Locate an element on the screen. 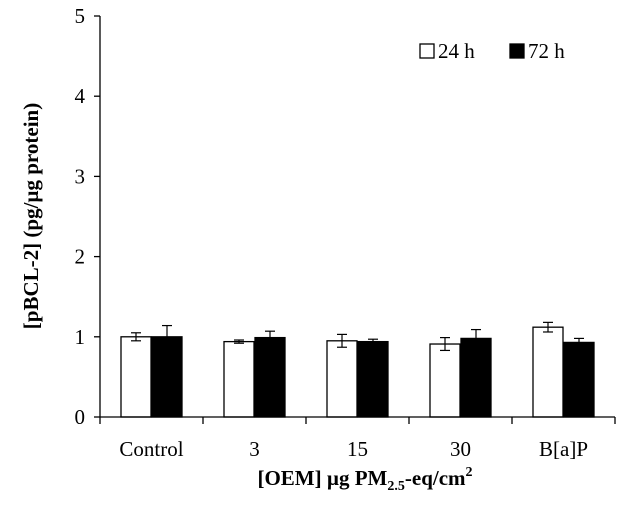 This screenshot has height=505, width=635. y-tick-label: 3 is located at coordinates (80, 176).